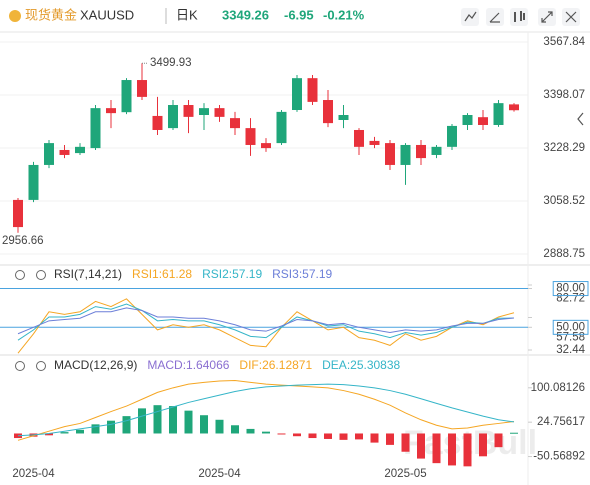 This screenshot has width=590, height=485. Describe the element at coordinates (107, 14) in the screenshot. I see `symbol: XAUUSD` at that location.